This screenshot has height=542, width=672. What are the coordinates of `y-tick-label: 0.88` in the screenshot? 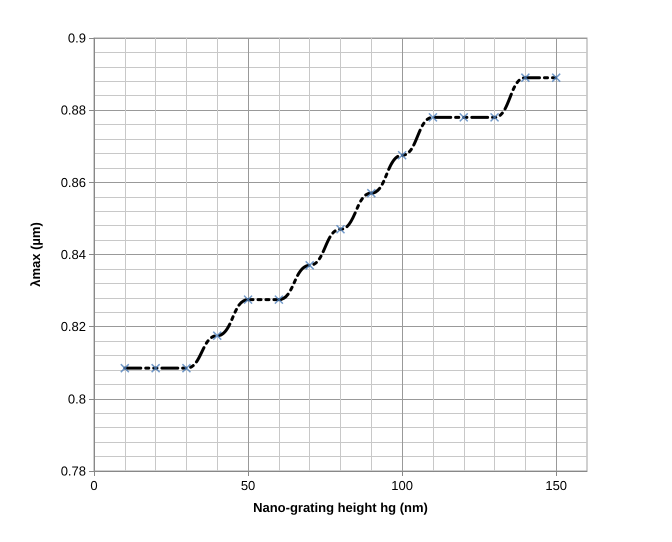 It's located at (73, 110).